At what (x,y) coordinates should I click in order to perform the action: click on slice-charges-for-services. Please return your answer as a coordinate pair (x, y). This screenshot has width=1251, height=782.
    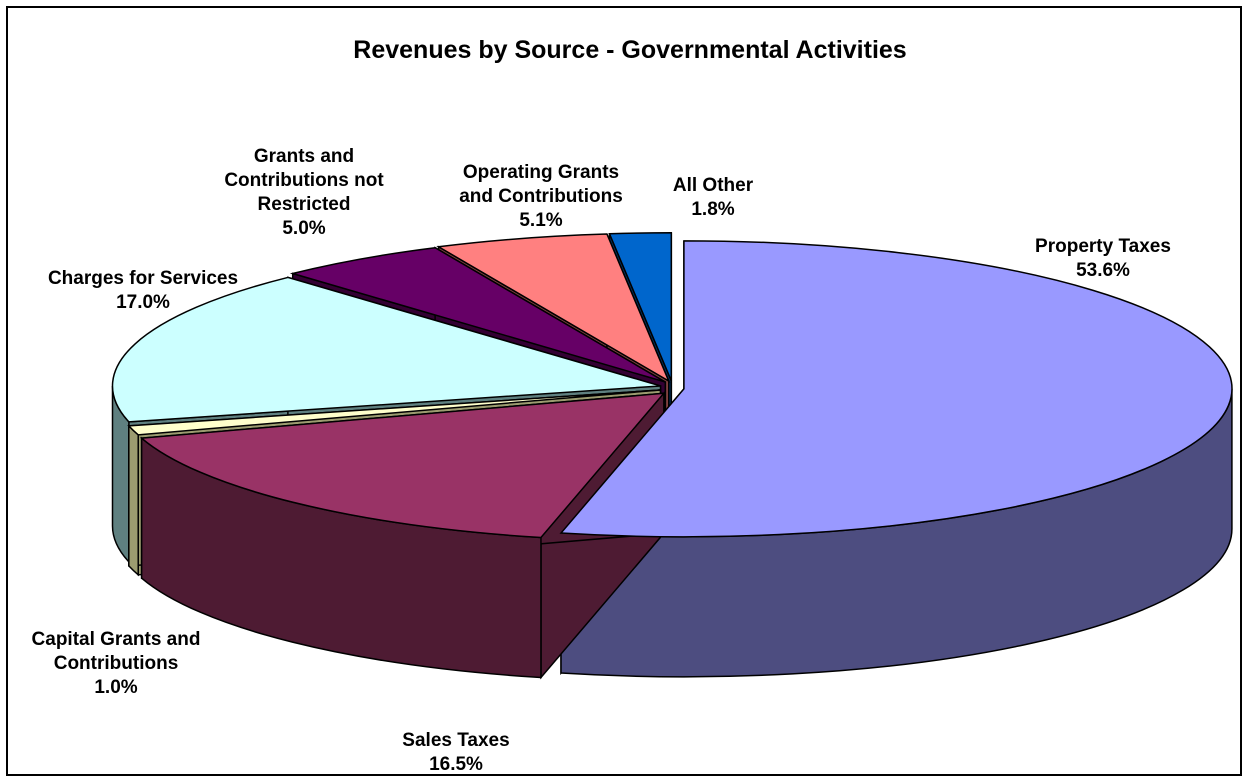
    Looking at the image, I should click on (386, 349).